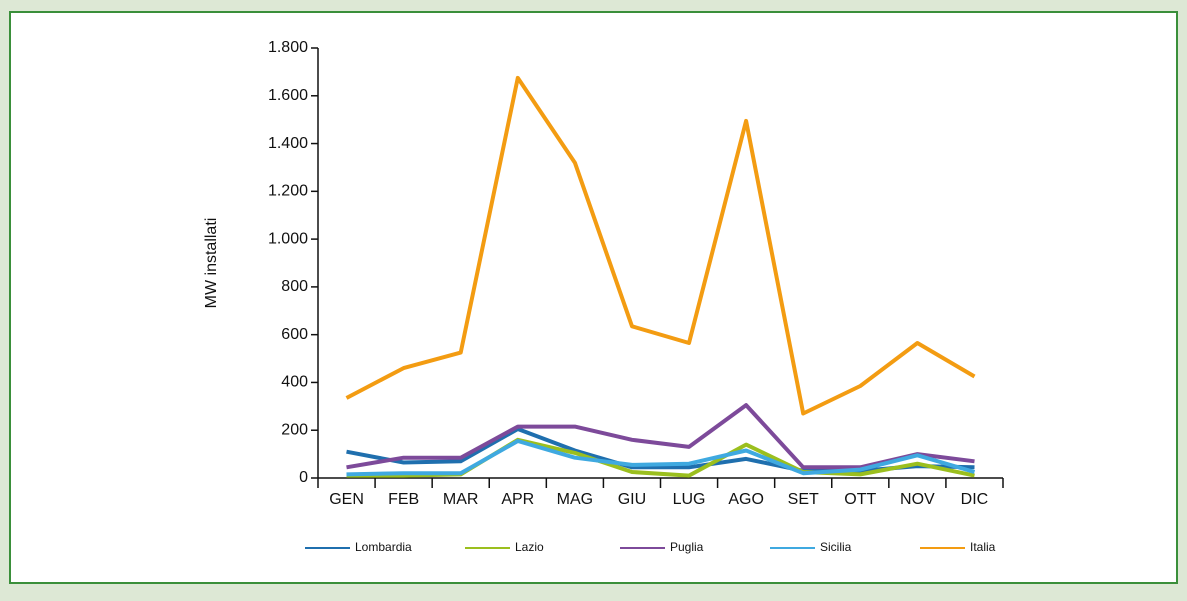 Image resolution: width=1187 pixels, height=601 pixels. I want to click on x-tick-label: MAG, so click(575, 499).